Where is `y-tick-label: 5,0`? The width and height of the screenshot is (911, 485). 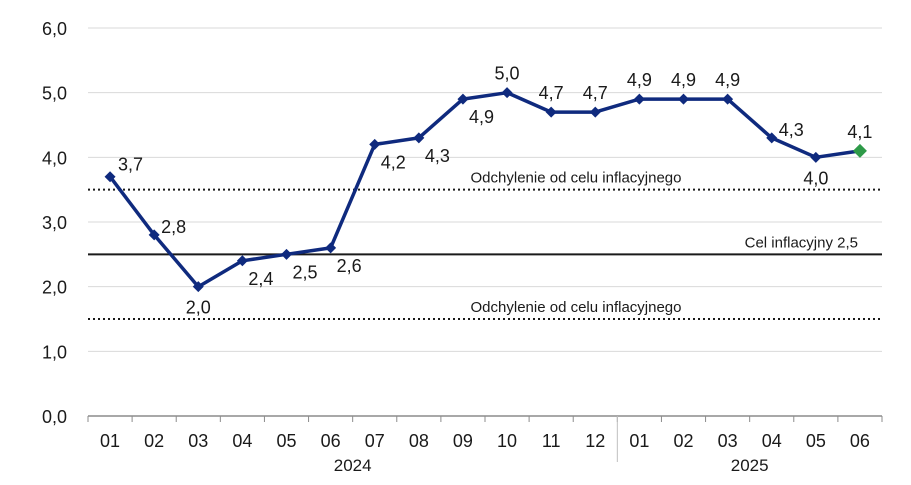
y-tick-label: 5,0 is located at coordinates (54, 94).